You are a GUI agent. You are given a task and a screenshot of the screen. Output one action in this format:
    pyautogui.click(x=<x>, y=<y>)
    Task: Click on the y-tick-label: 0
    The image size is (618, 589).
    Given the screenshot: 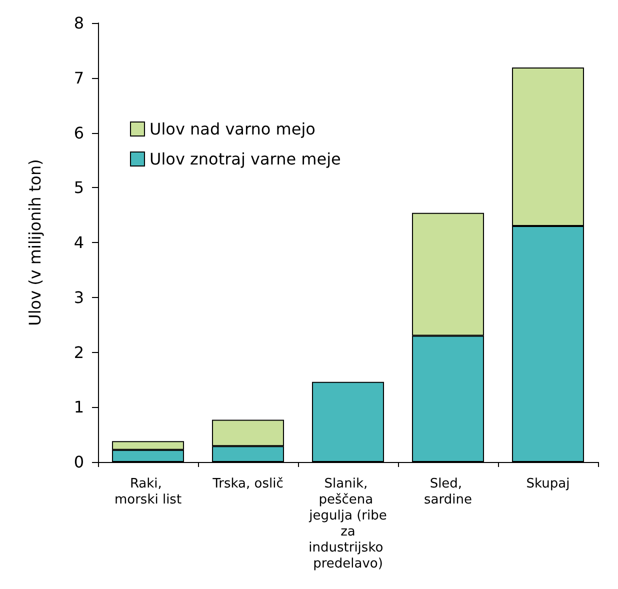 What is the action you would take?
    pyautogui.click(x=79, y=462)
    